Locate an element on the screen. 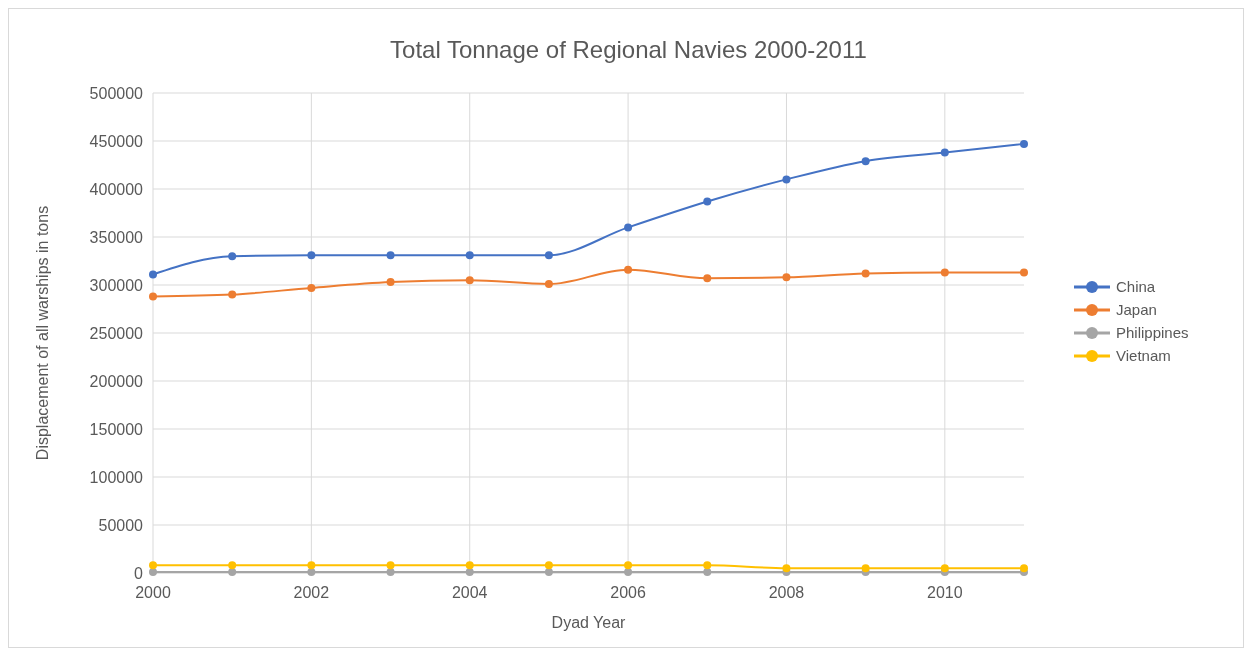 This screenshot has width=1252, height=665. y-tick-label: 250000 is located at coordinates (116, 333).